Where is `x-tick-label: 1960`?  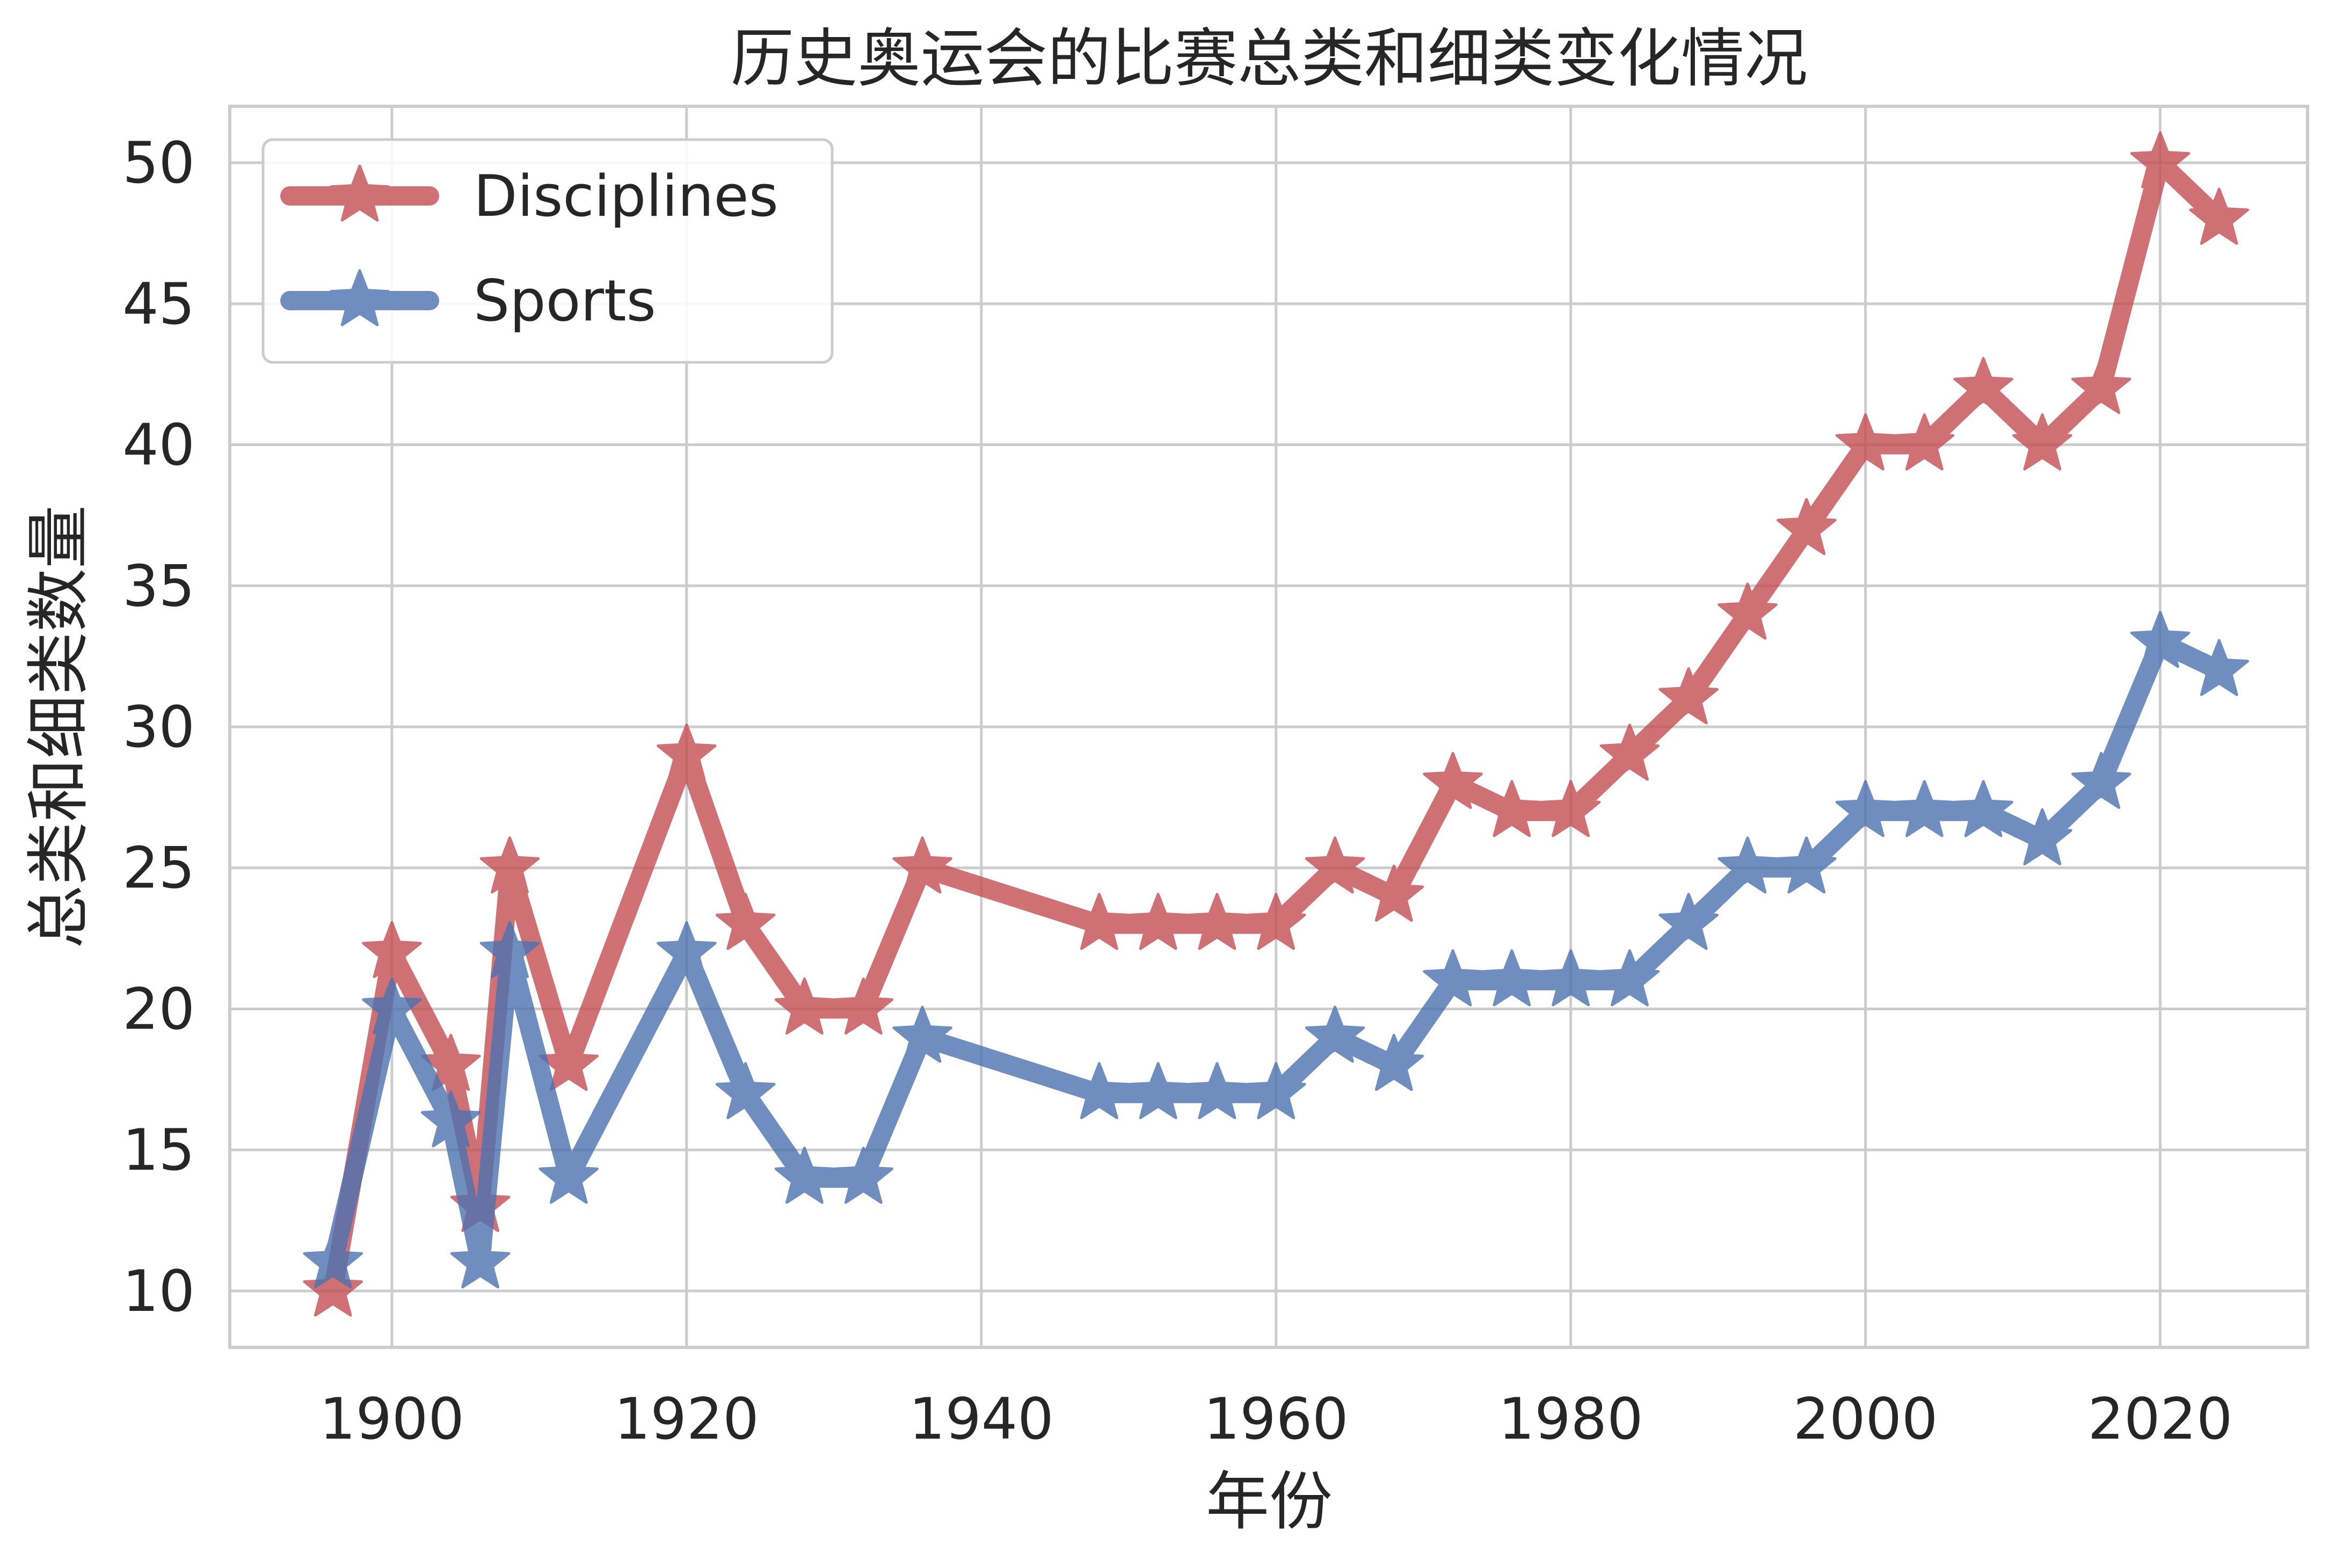
x-tick-label: 1960 is located at coordinates (1276, 1419).